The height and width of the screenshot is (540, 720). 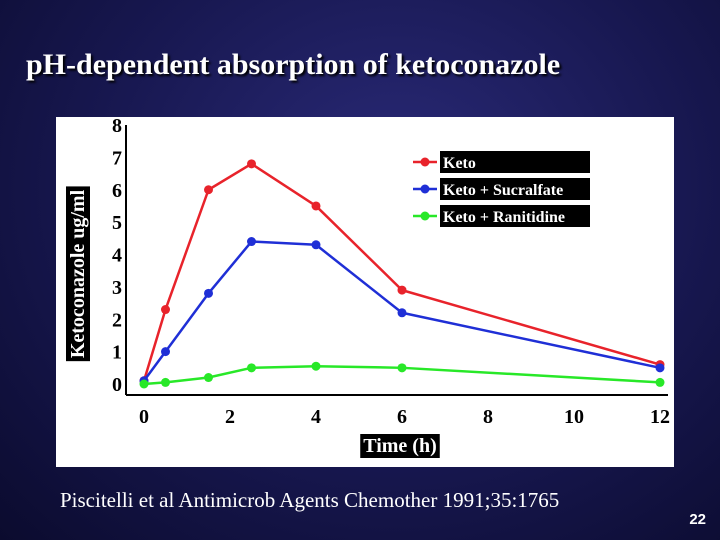 What do you see at coordinates (503, 190) in the screenshot?
I see `legend-label-keto-sucralfate: Keto + Sucralfate` at bounding box center [503, 190].